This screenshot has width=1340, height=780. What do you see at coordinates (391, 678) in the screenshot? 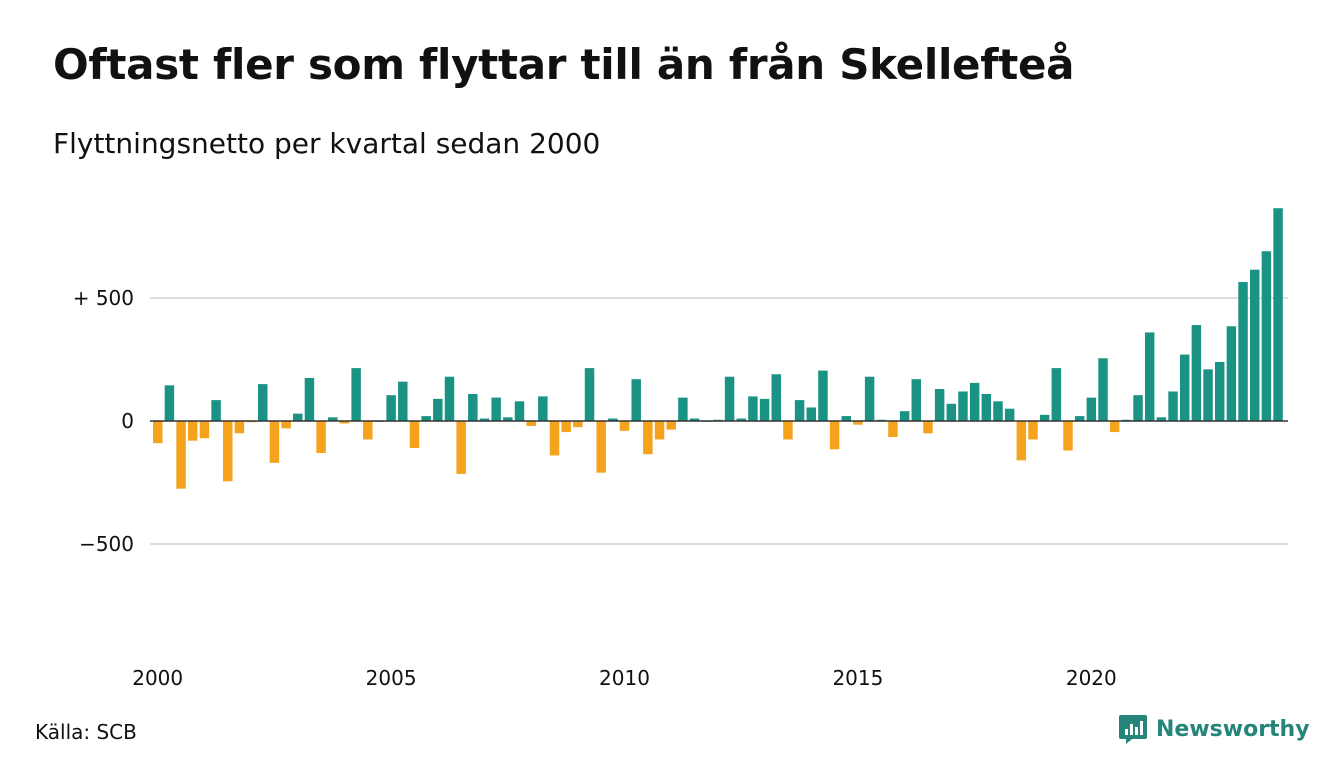
I see `x-tick-label: 2005` at bounding box center [391, 678].